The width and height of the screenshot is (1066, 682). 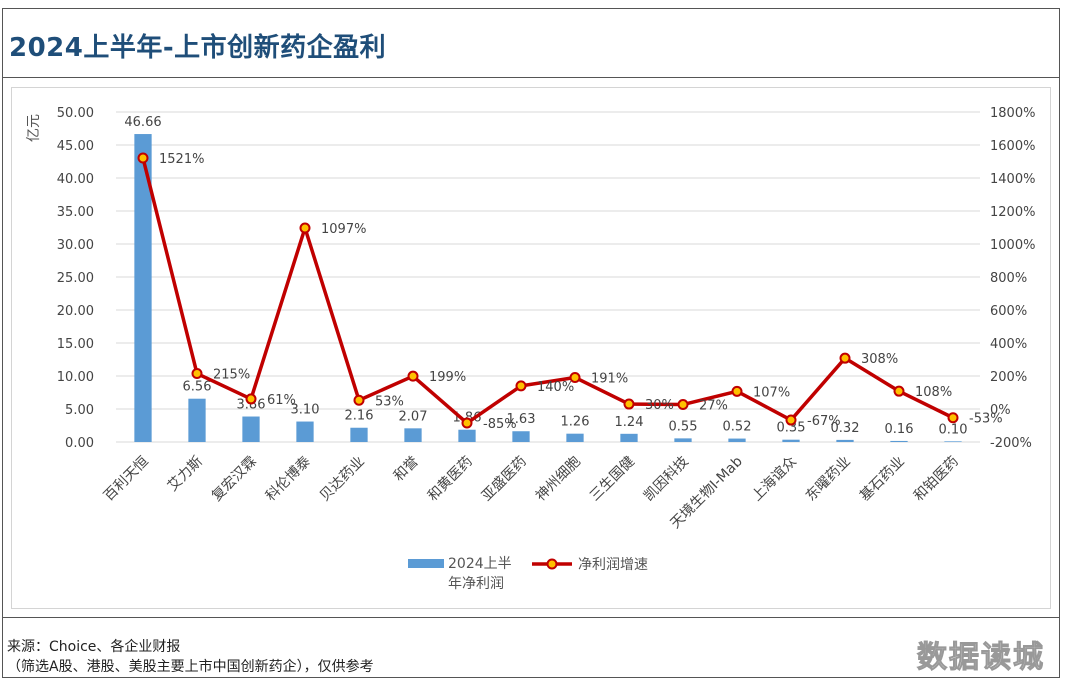 I want to click on x-tick-label: 复宏汉霖, so click(x=234, y=479).